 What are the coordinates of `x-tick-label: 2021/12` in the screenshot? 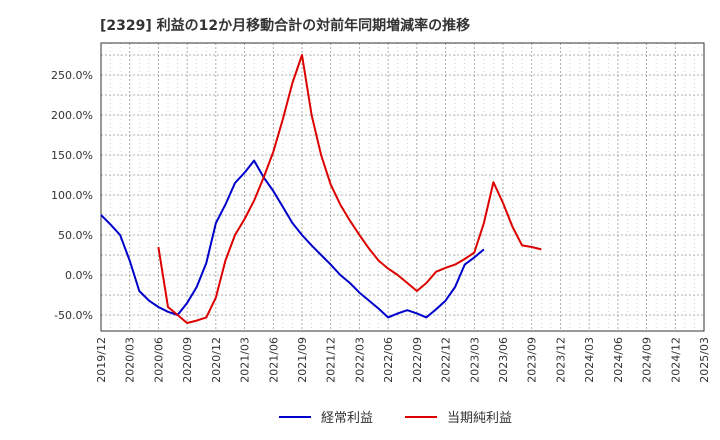 It's located at (331, 360).